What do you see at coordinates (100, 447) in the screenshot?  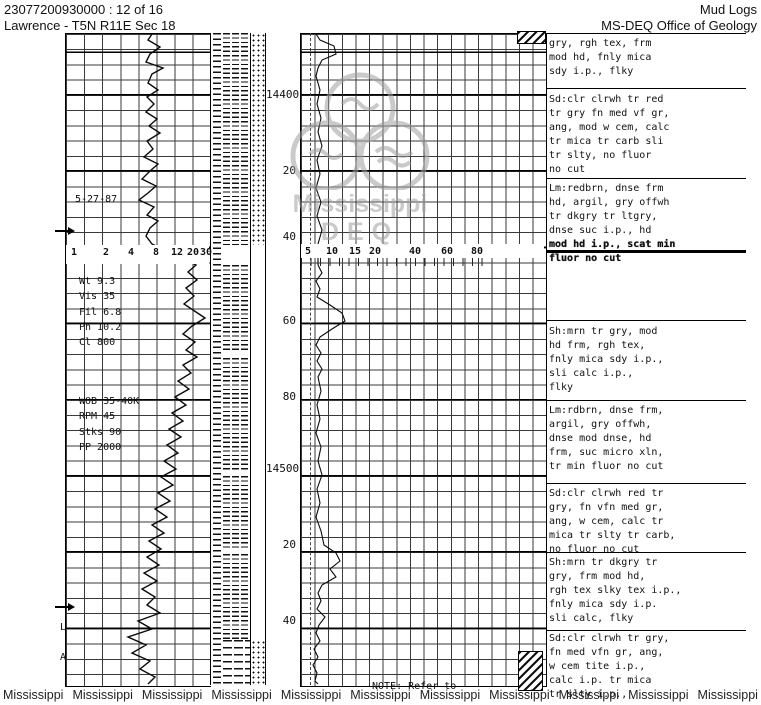 I see `drilling-parameter-line: PP 2000` at bounding box center [100, 447].